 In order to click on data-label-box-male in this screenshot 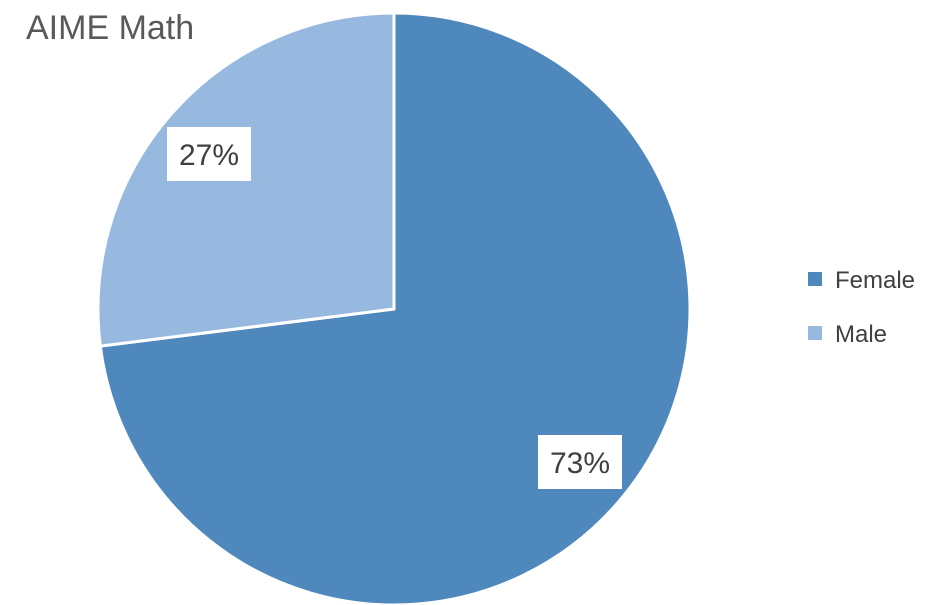, I will do `click(209, 154)`.